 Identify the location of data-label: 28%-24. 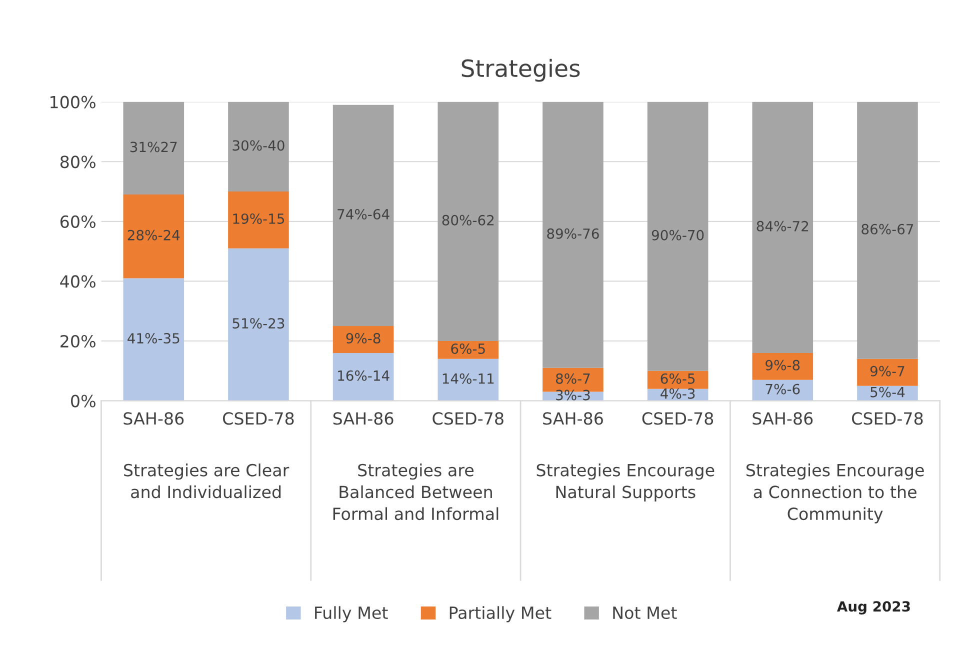
(154, 235).